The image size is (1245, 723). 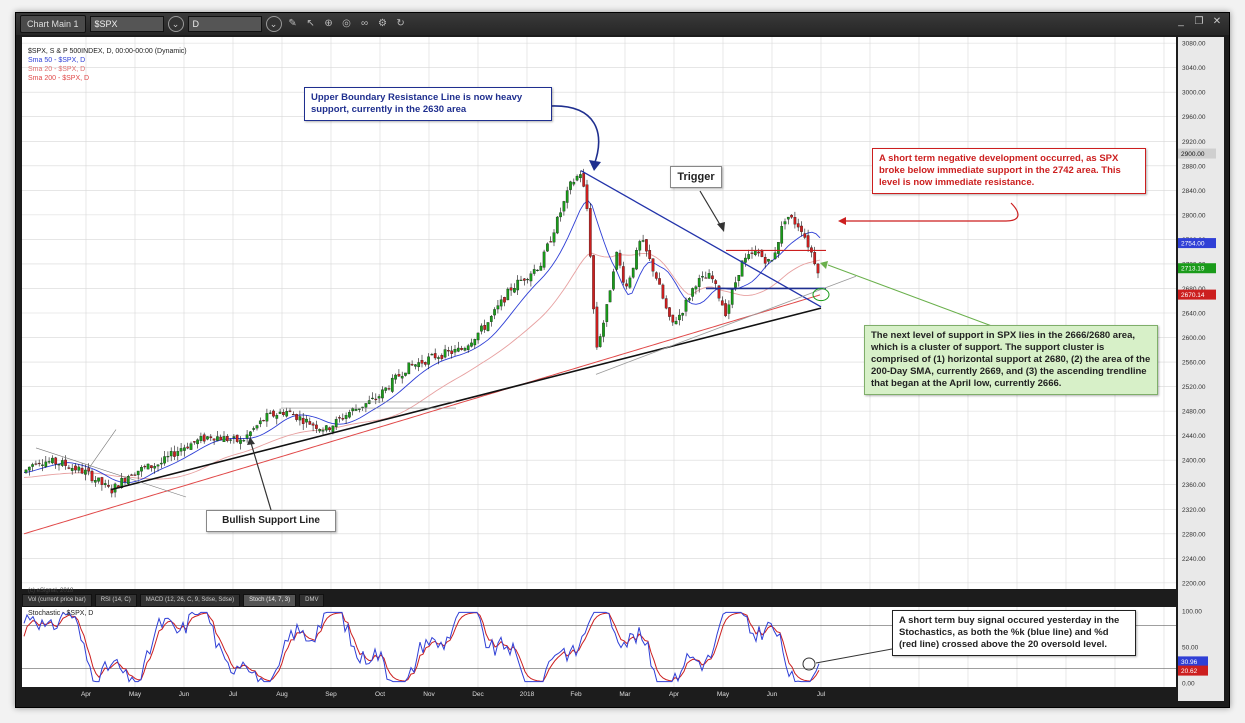 What do you see at coordinates (364, 23) in the screenshot?
I see `link-icon: ∞` at bounding box center [364, 23].